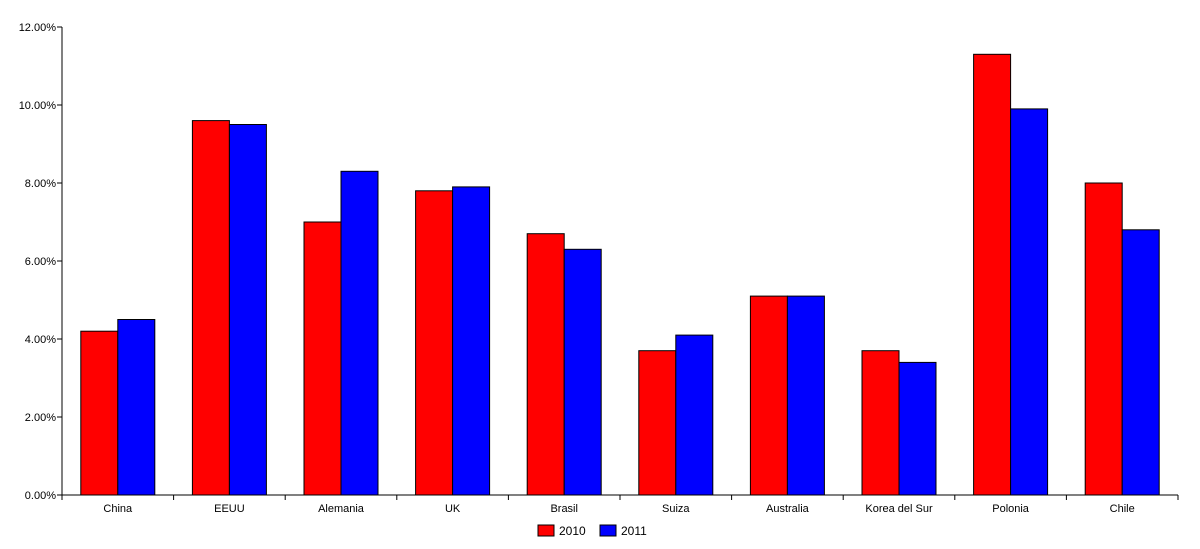 The height and width of the screenshot is (549, 1200). I want to click on bar-2011-chile, so click(1140, 362).